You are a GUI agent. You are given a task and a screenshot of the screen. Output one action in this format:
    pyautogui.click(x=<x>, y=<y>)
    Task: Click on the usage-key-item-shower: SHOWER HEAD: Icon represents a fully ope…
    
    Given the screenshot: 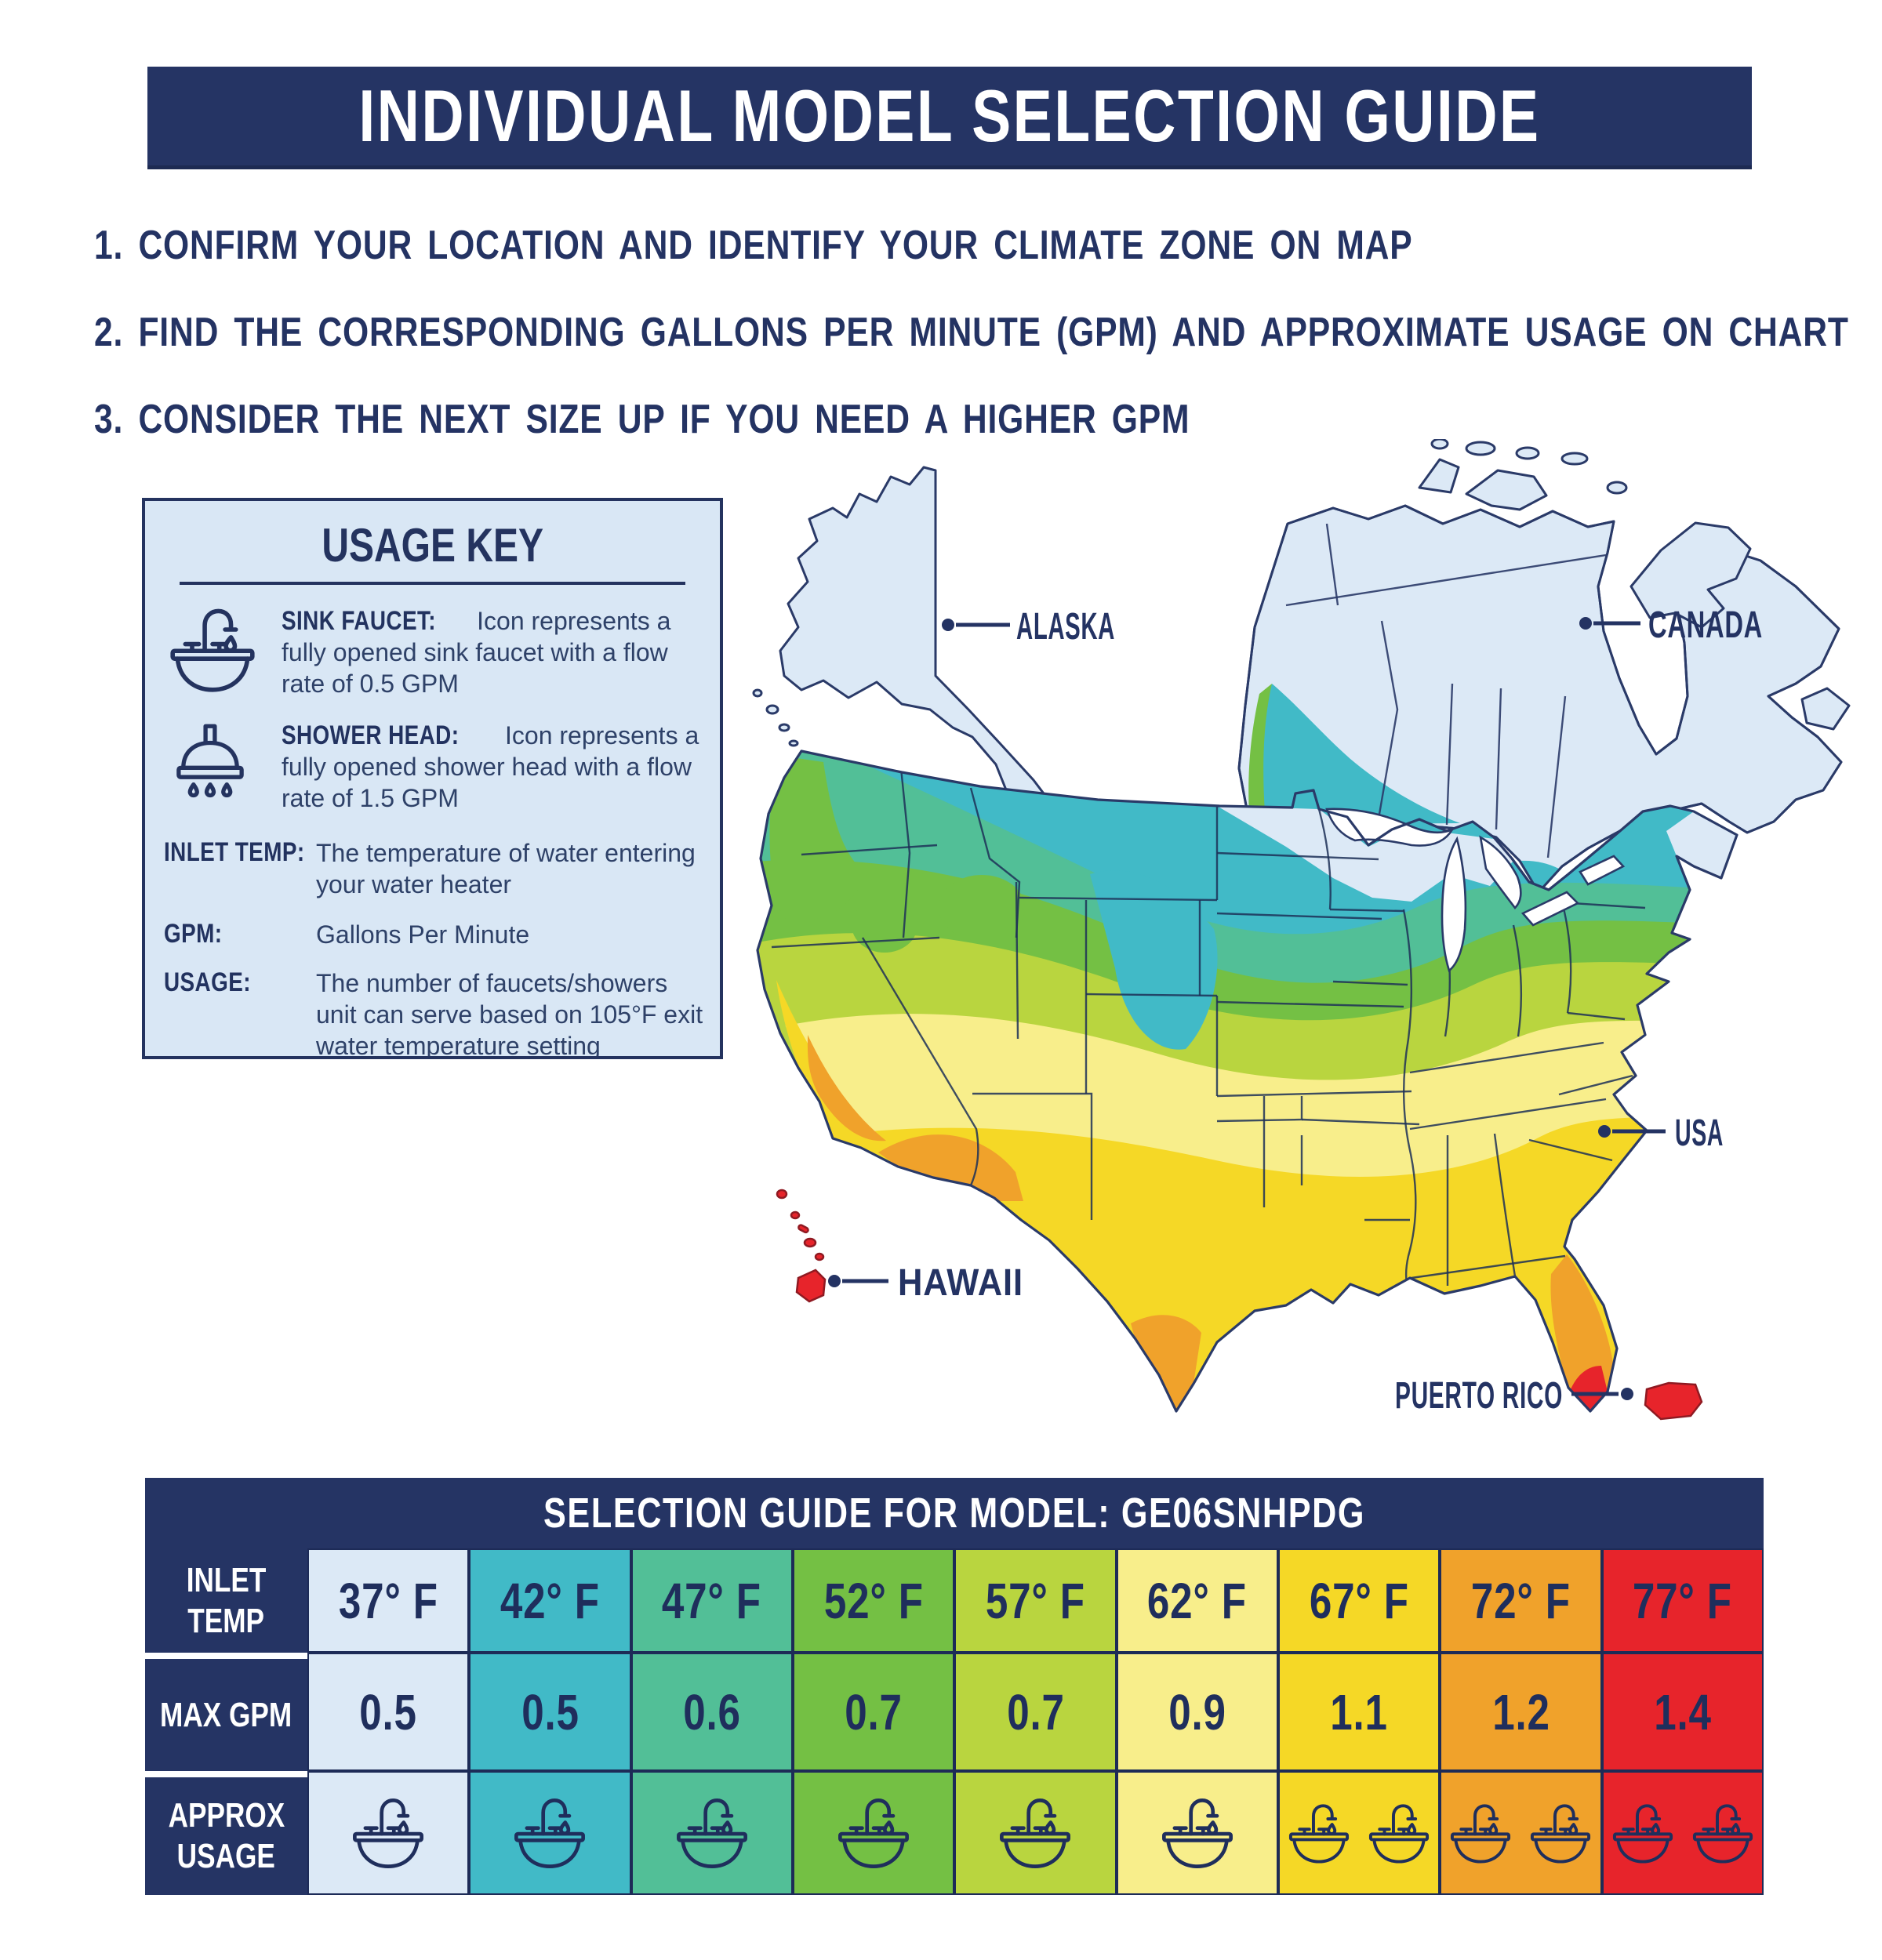 What is the action you would take?
    pyautogui.click(x=434, y=767)
    